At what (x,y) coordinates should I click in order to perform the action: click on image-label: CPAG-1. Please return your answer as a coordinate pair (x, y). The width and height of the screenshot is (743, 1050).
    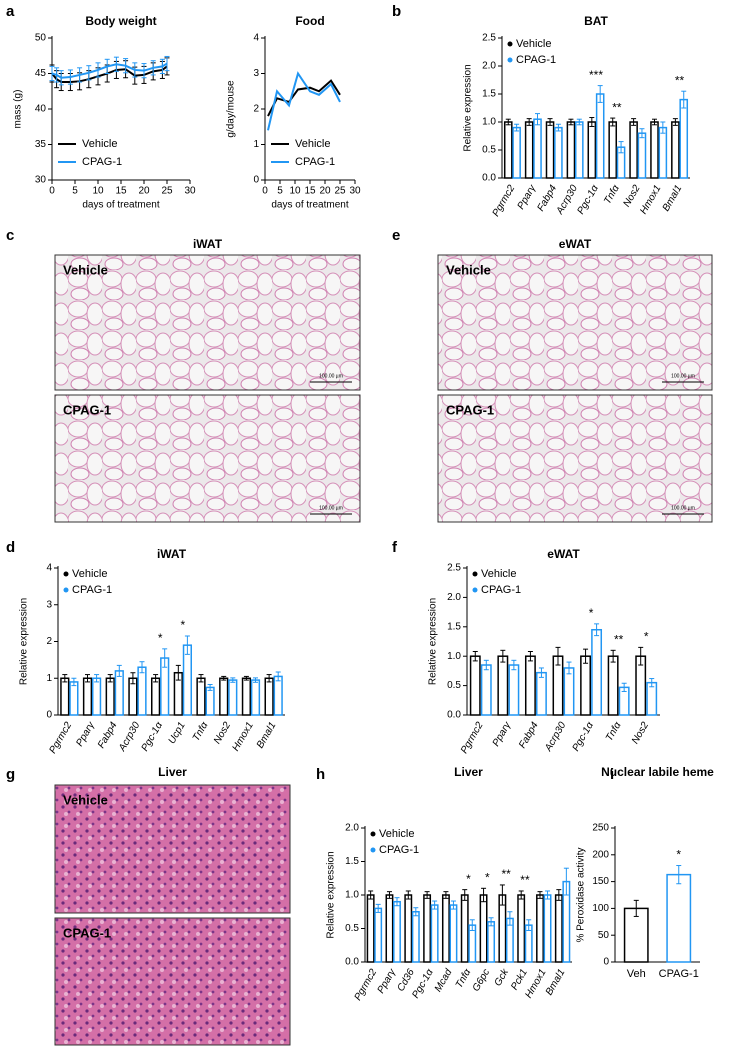
    Looking at the image, I should click on (470, 409).